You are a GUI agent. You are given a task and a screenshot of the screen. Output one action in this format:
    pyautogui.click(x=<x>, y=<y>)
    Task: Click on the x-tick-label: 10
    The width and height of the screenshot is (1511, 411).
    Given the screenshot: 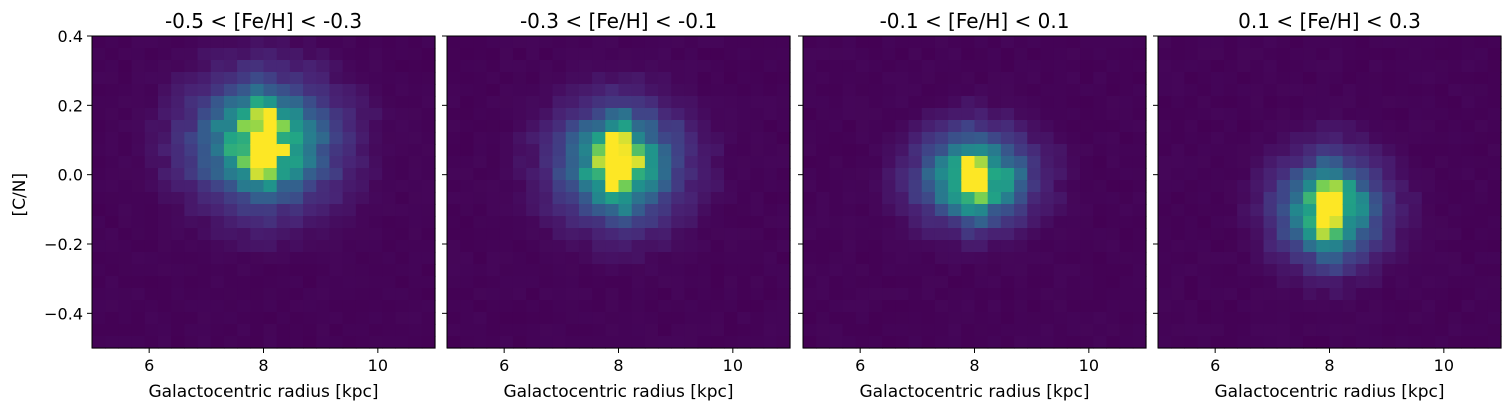 What is the action you would take?
    pyautogui.click(x=733, y=365)
    